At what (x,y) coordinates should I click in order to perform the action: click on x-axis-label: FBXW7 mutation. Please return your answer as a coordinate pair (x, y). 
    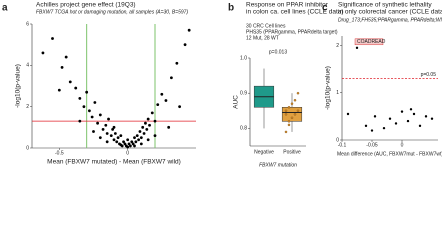
    Looking at the image, I should click on (278, 165).